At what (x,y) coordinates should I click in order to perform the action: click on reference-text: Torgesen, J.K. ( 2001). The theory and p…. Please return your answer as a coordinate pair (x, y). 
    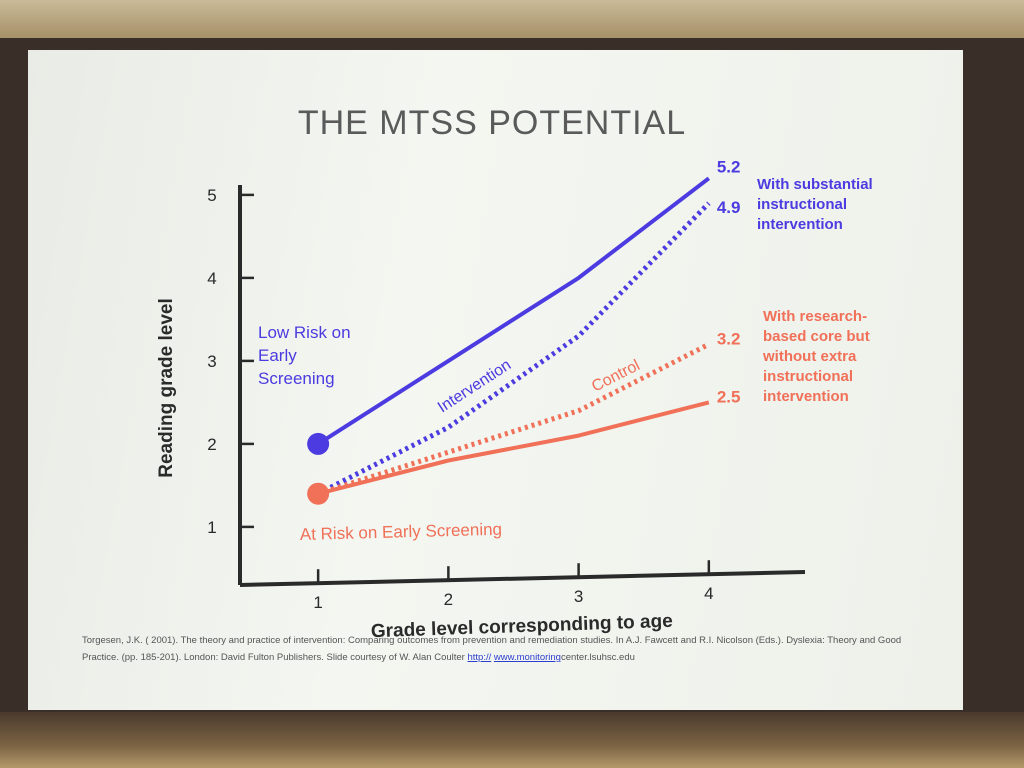
    Looking at the image, I should click on (492, 649).